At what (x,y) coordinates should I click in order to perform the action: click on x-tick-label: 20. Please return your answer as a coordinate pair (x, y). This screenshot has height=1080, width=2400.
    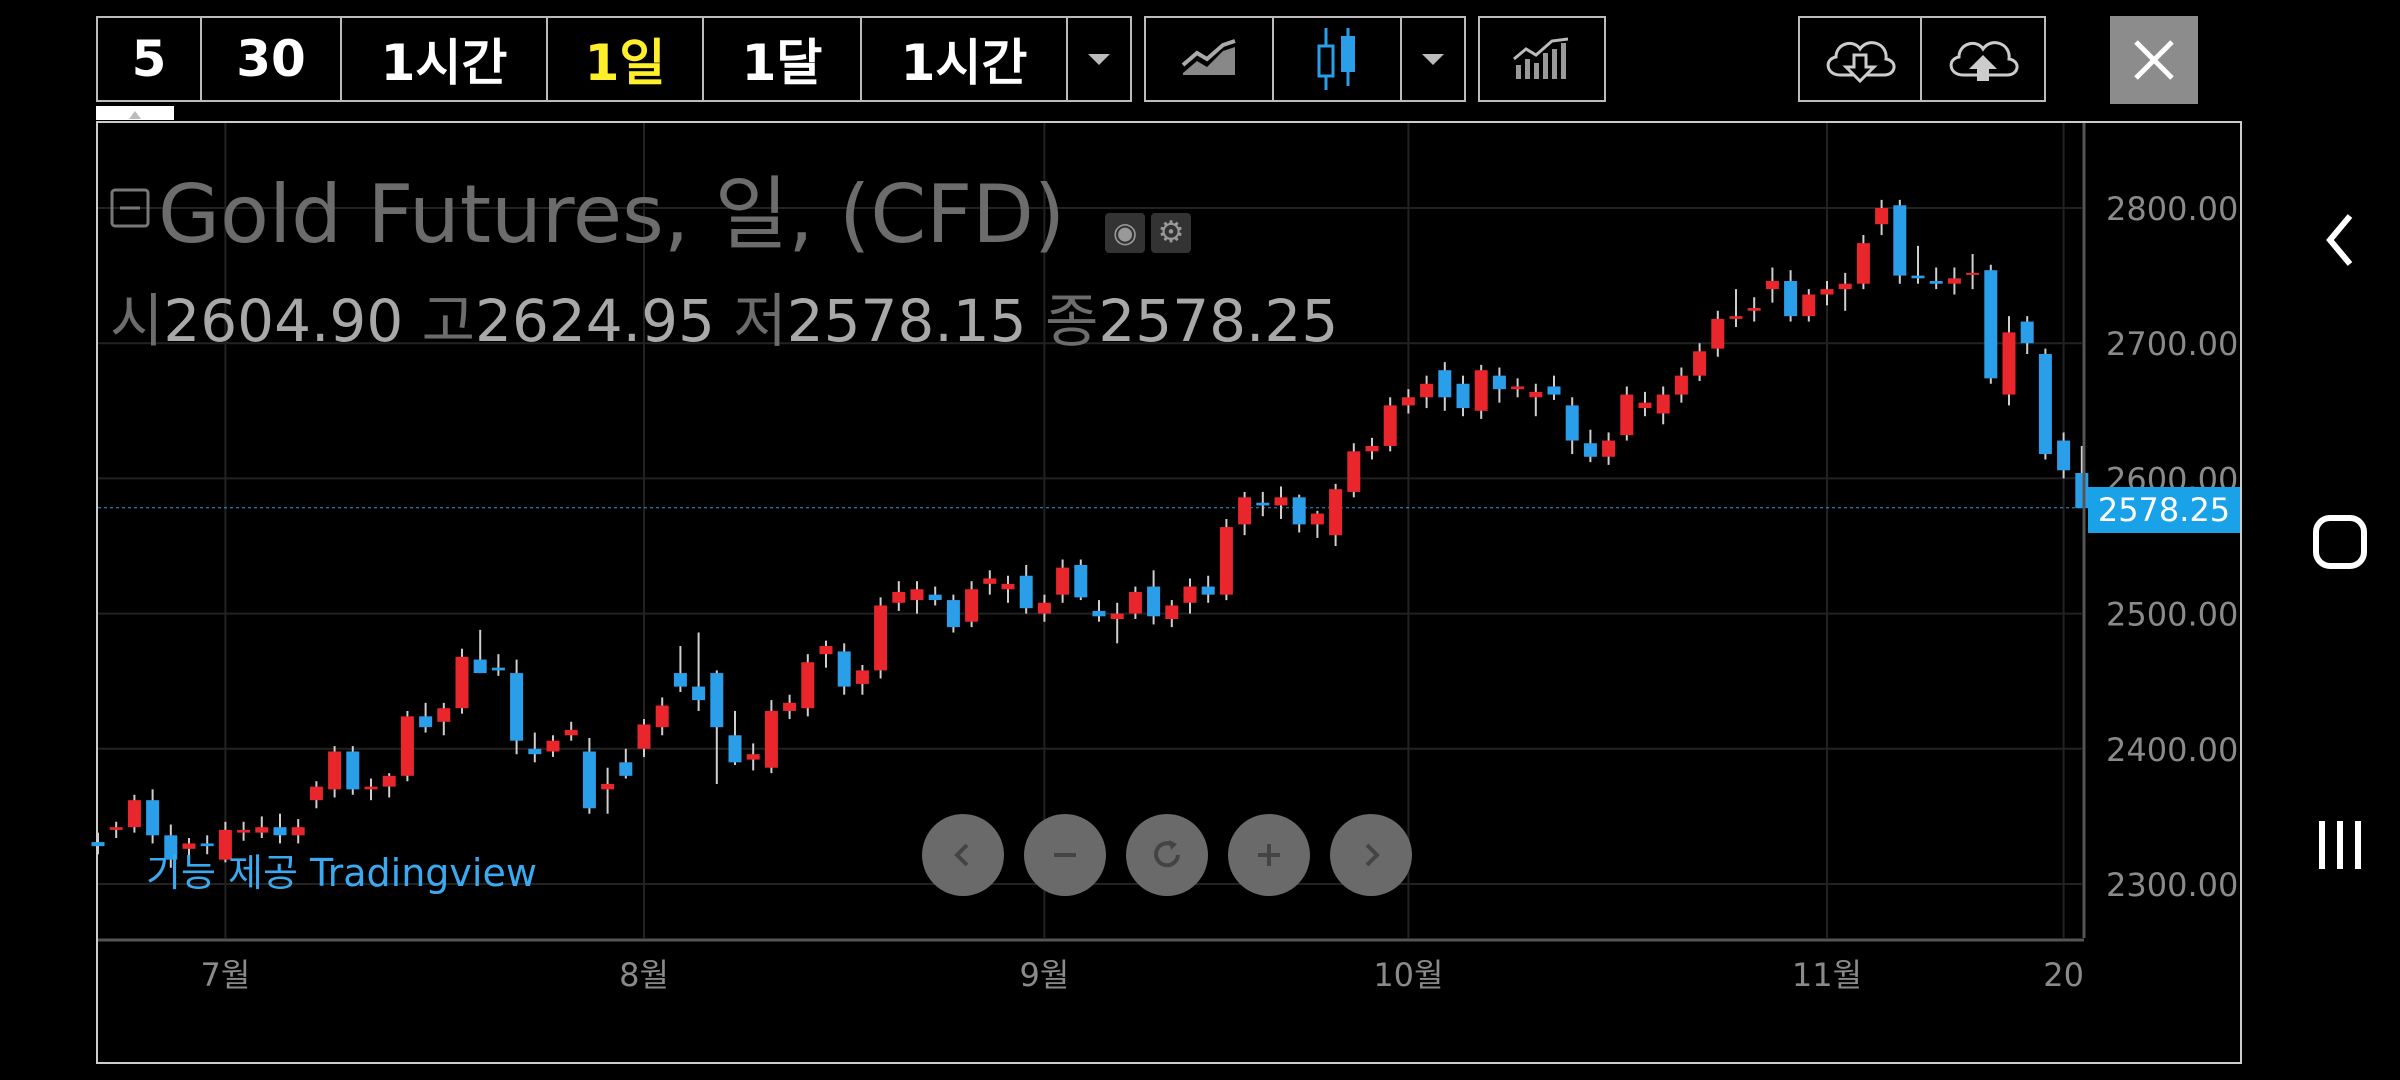
    Looking at the image, I should click on (2063, 975).